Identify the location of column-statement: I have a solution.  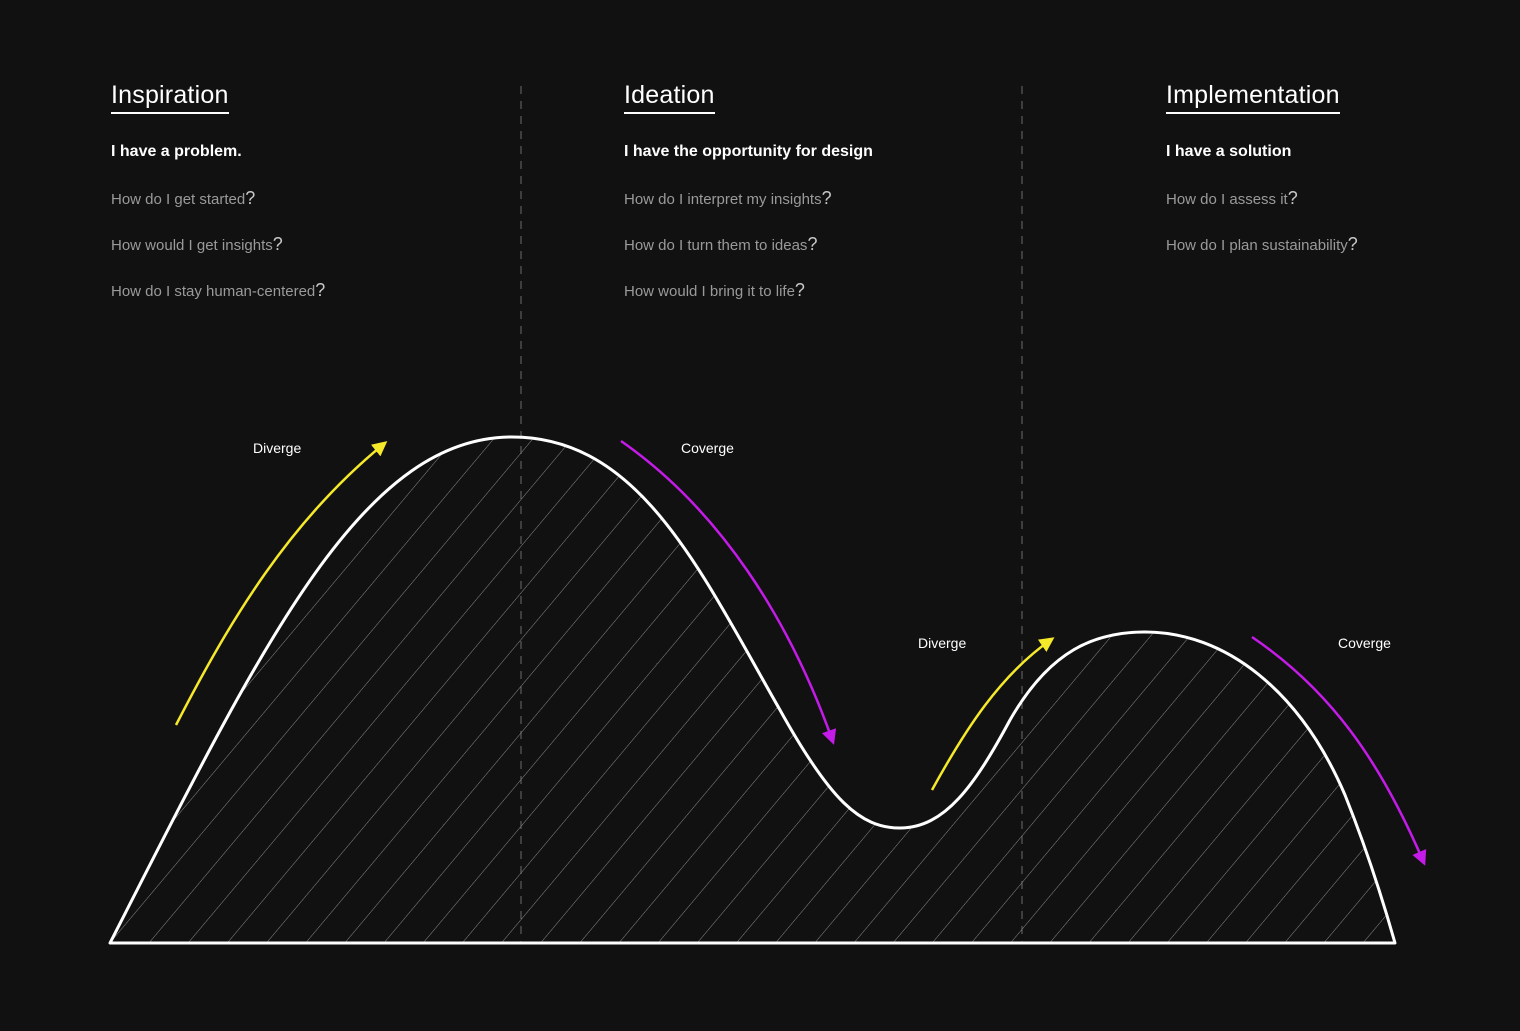
(1229, 151).